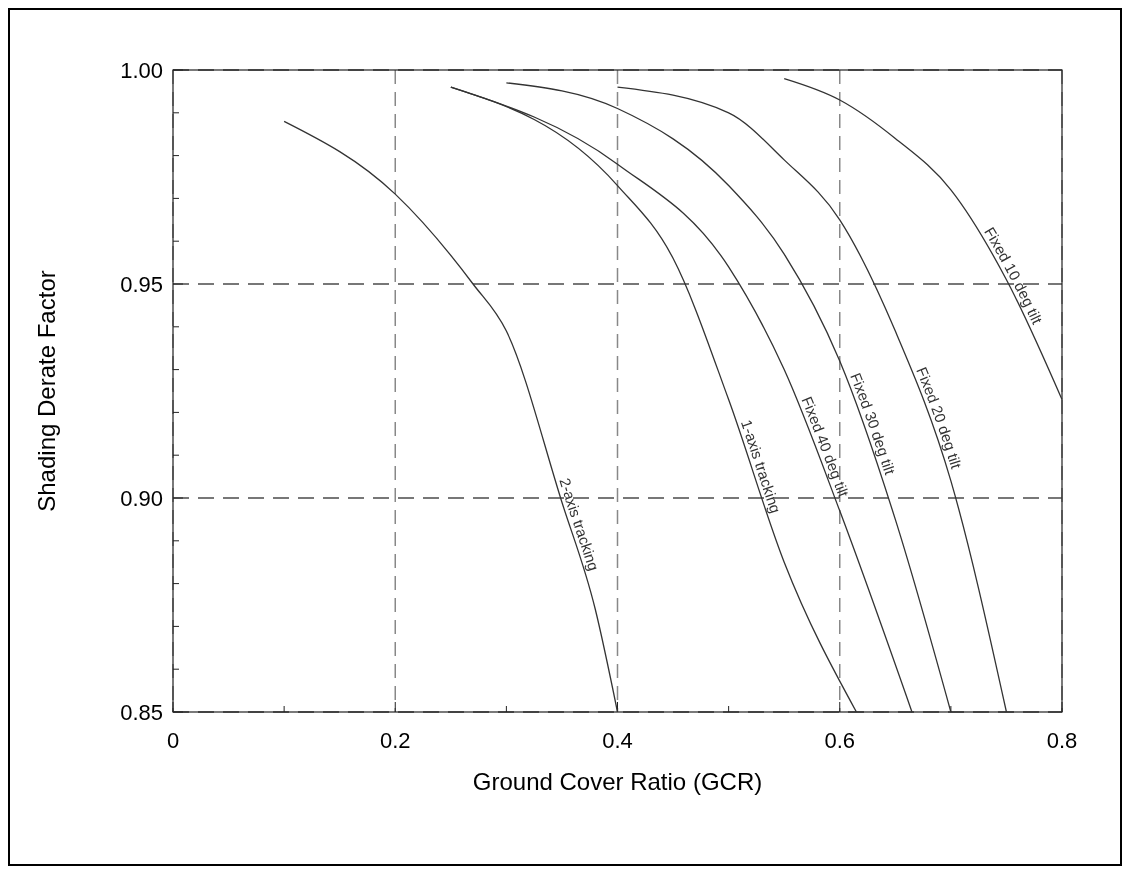  Describe the element at coordinates (141, 284) in the screenshot. I see `y-tick-label: 0.95` at that location.